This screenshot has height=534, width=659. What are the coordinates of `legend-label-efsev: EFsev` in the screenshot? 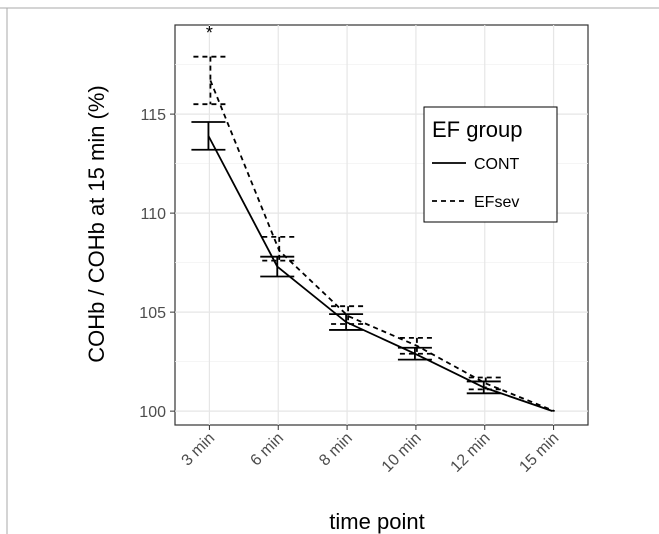 It's located at (496, 202).